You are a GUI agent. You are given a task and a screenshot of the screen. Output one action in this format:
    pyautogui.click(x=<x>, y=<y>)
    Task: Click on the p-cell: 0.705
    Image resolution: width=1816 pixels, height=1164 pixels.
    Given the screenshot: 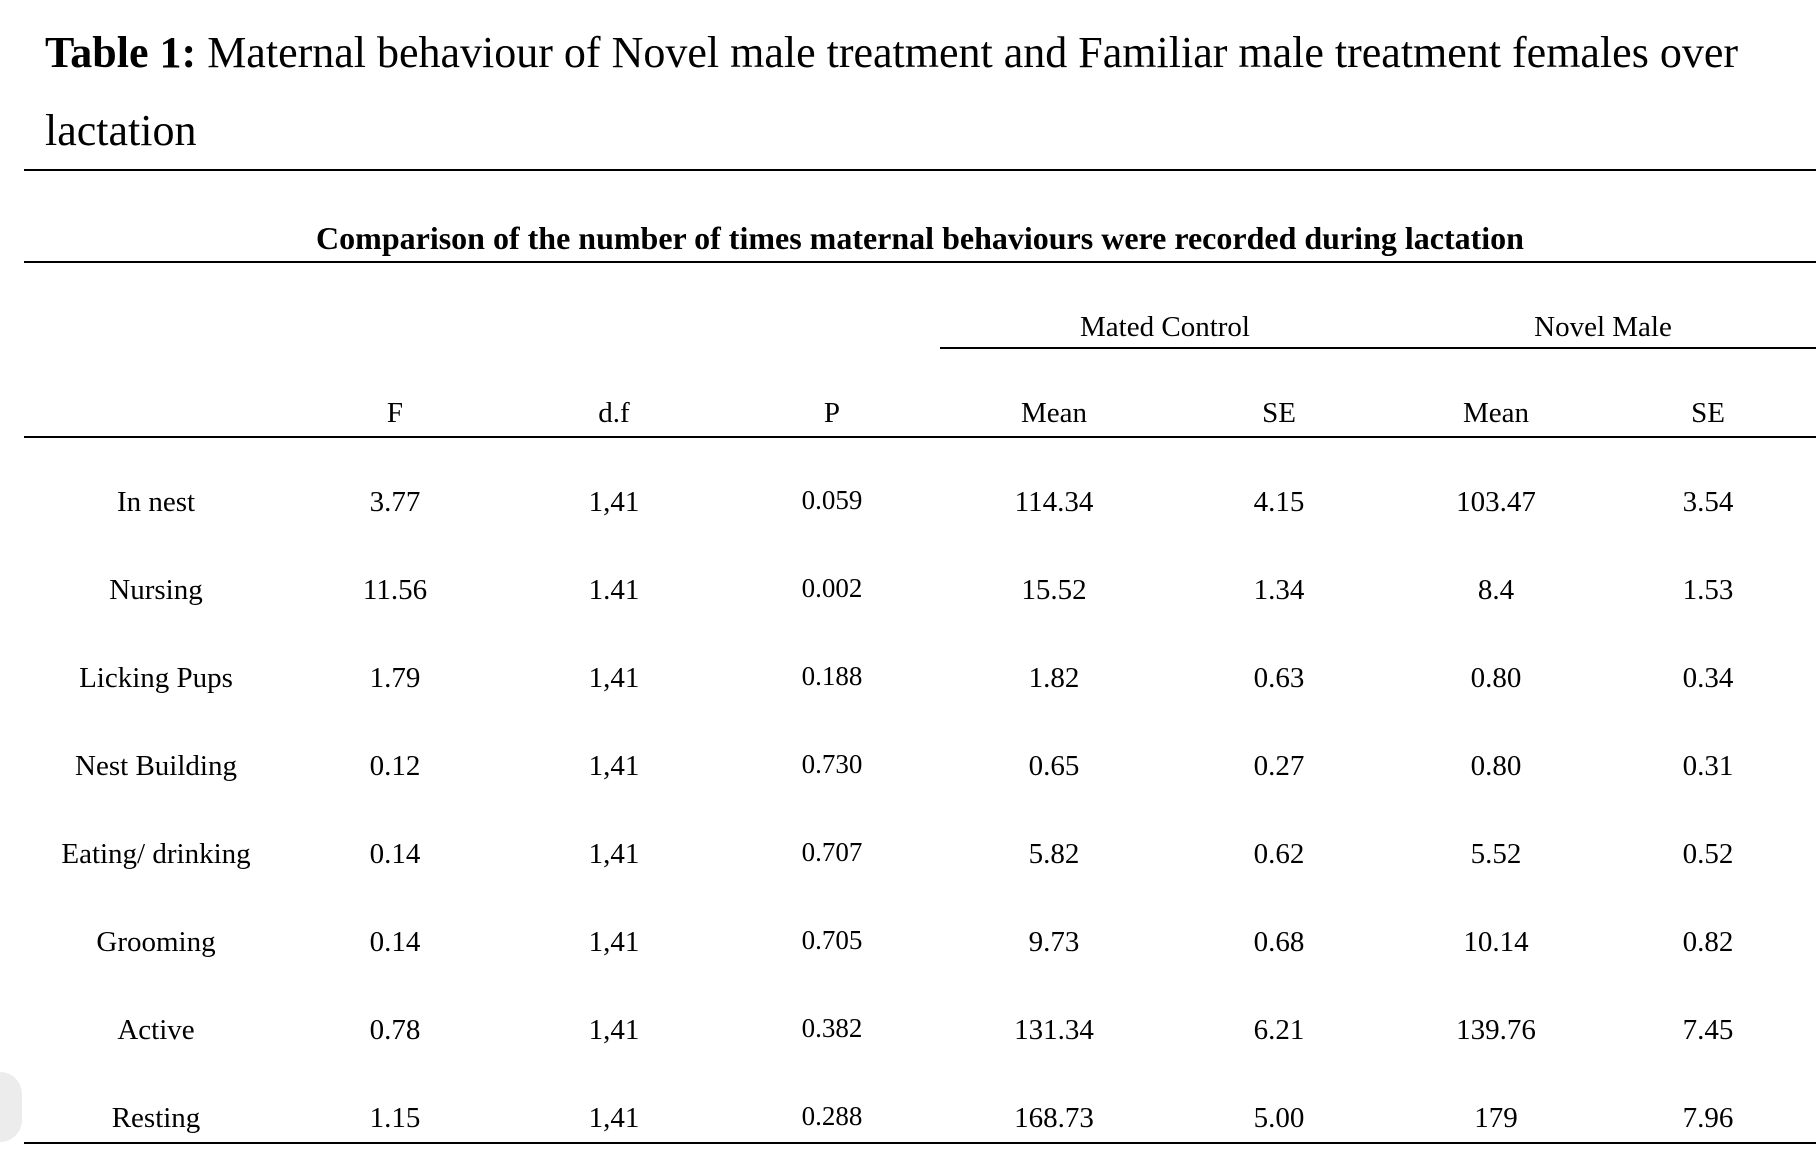 What is the action you would take?
    pyautogui.click(x=832, y=940)
    